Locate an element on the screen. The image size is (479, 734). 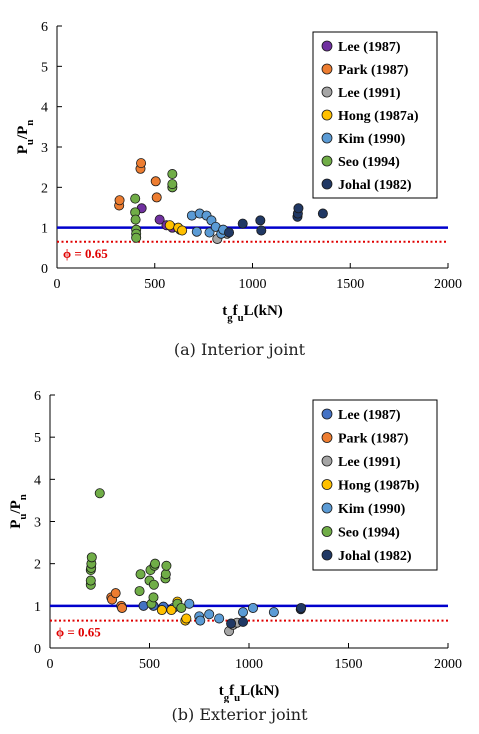
legend-entry: Lee (1991) is located at coordinates (369, 93).